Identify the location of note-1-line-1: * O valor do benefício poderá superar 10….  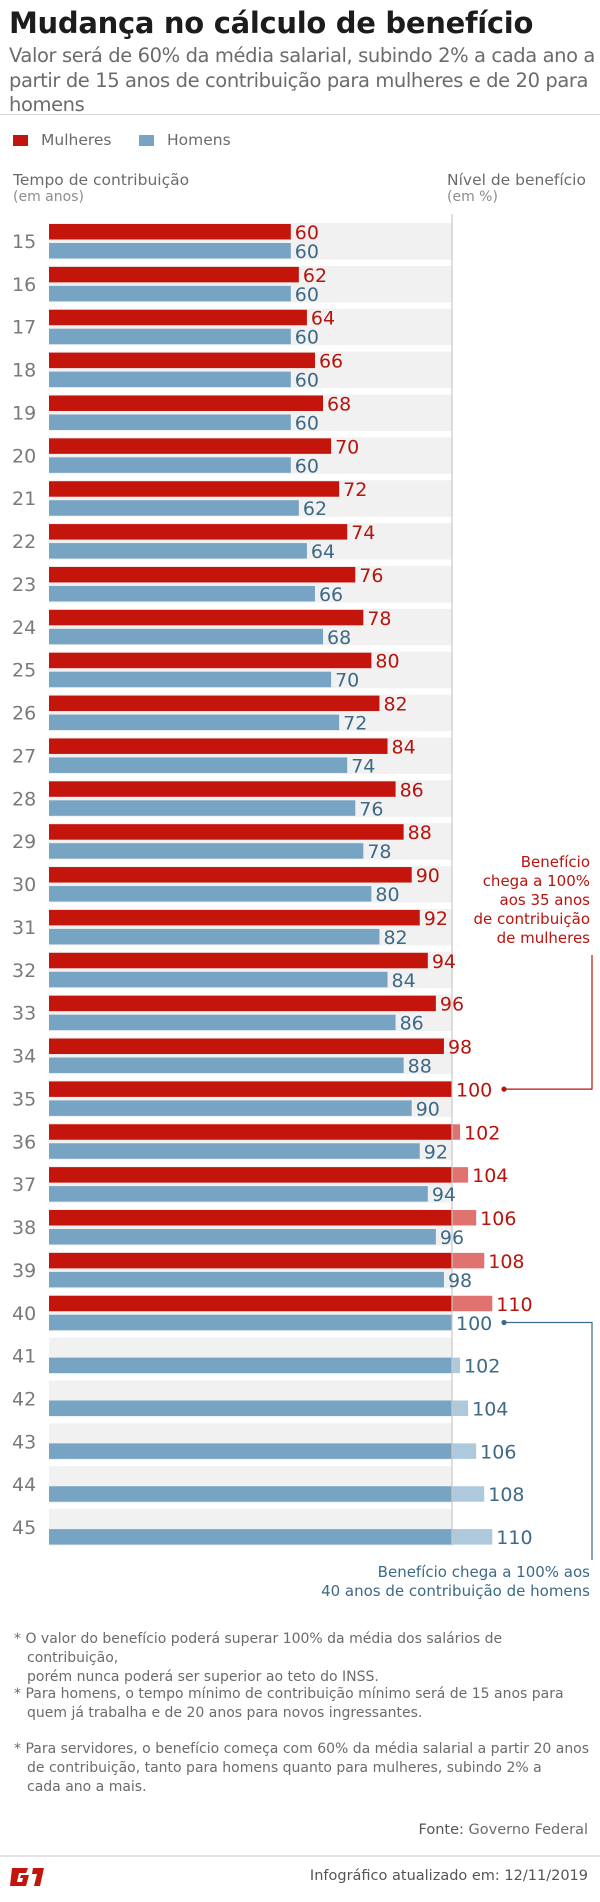
(258, 1648).